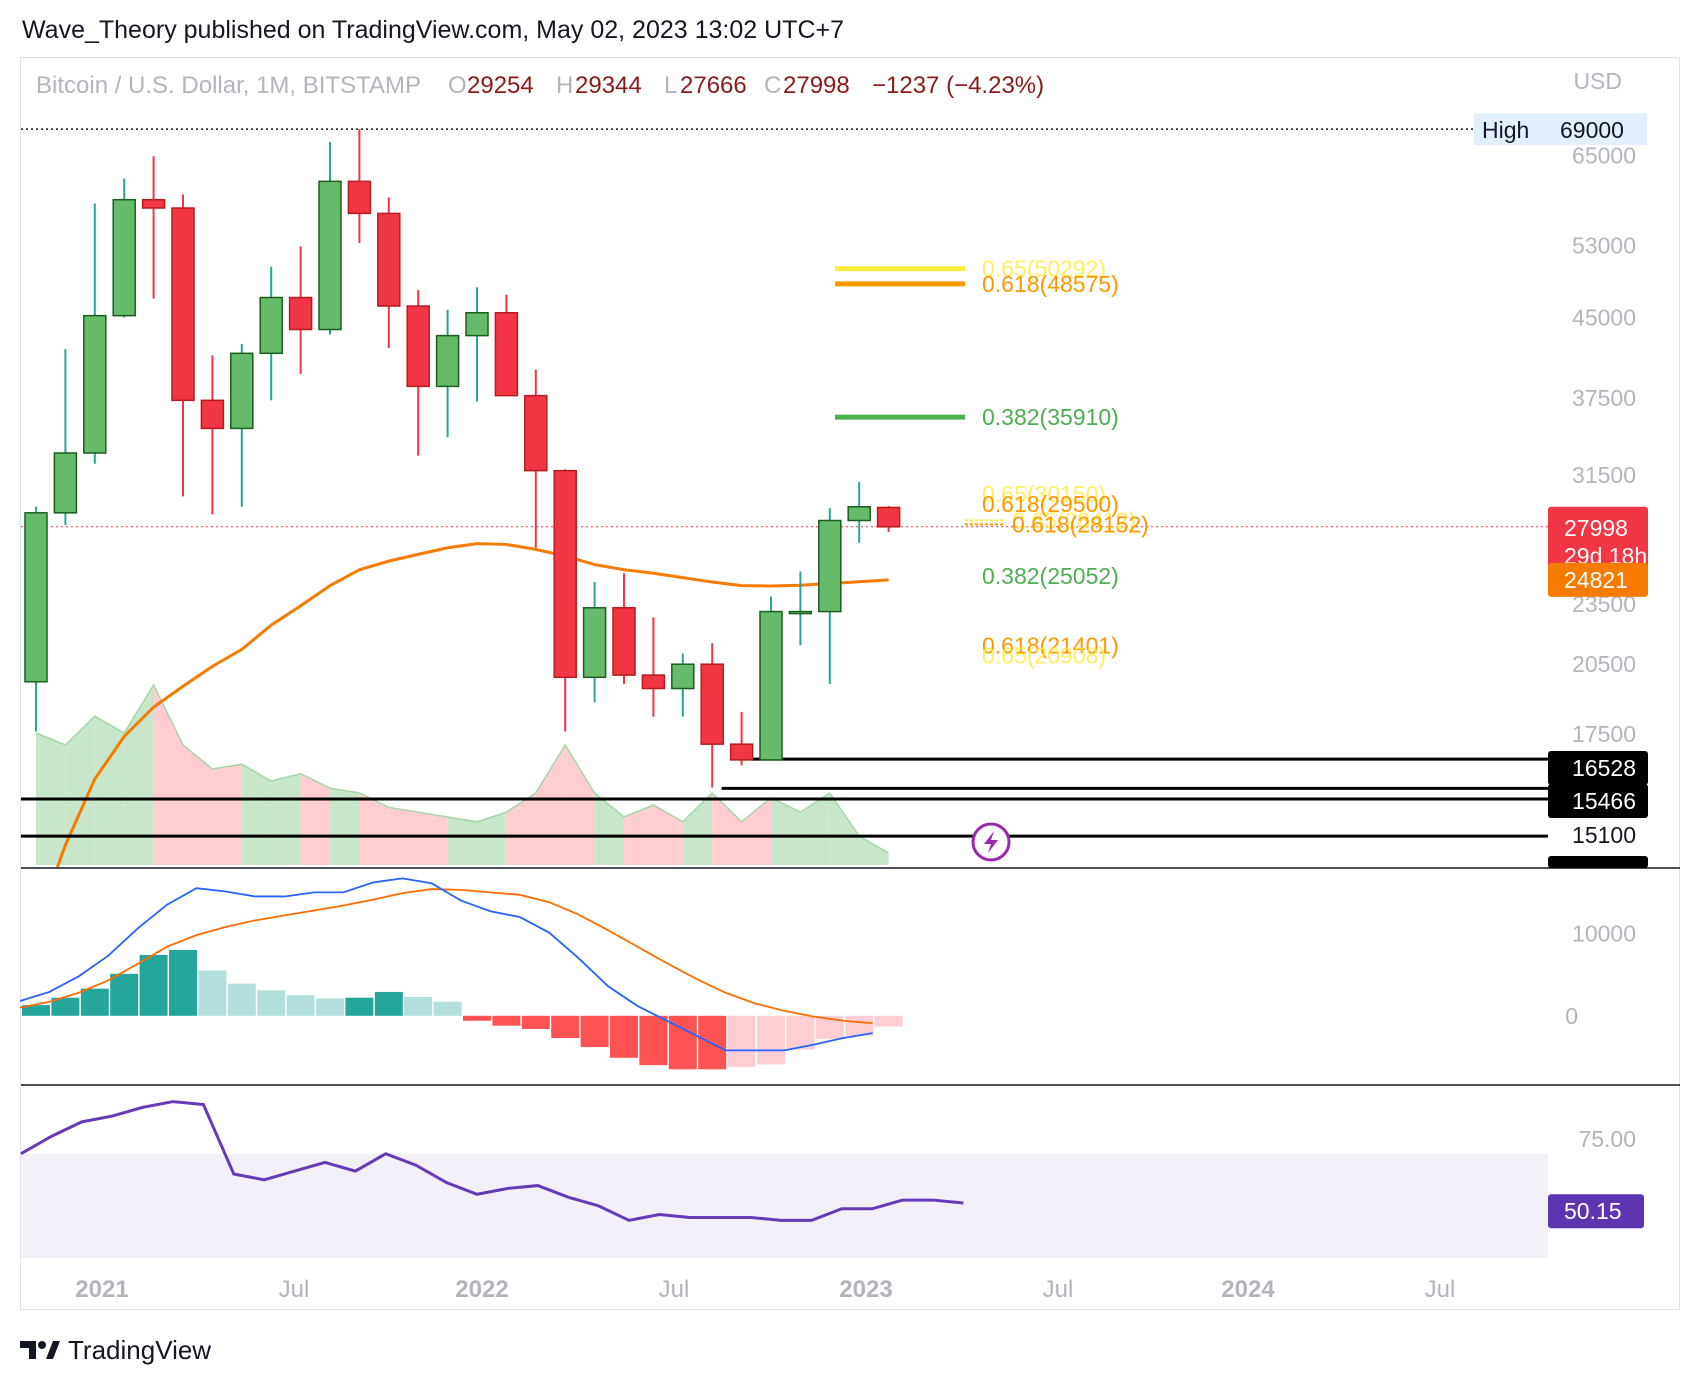 The width and height of the screenshot is (1694, 1378). Describe the element at coordinates (816, 85) in the screenshot. I see `ohlc-c: 27998` at that location.